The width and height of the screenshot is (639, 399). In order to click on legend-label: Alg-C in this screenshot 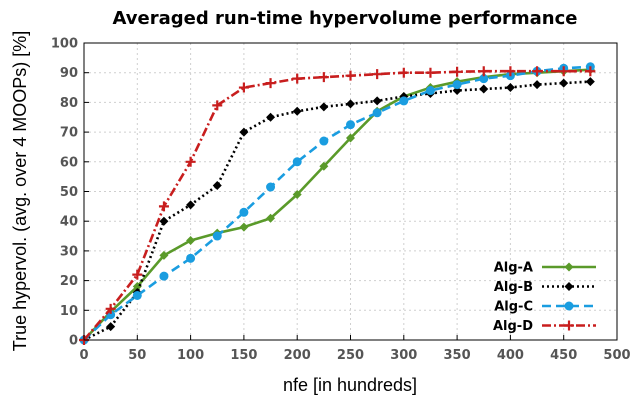, I will do `click(513, 307)`.